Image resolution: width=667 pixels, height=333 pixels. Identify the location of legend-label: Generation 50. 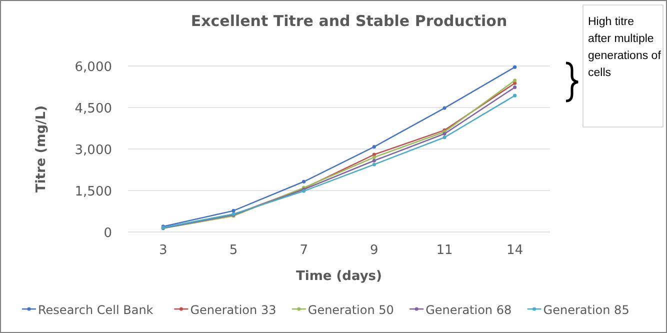
(351, 310).